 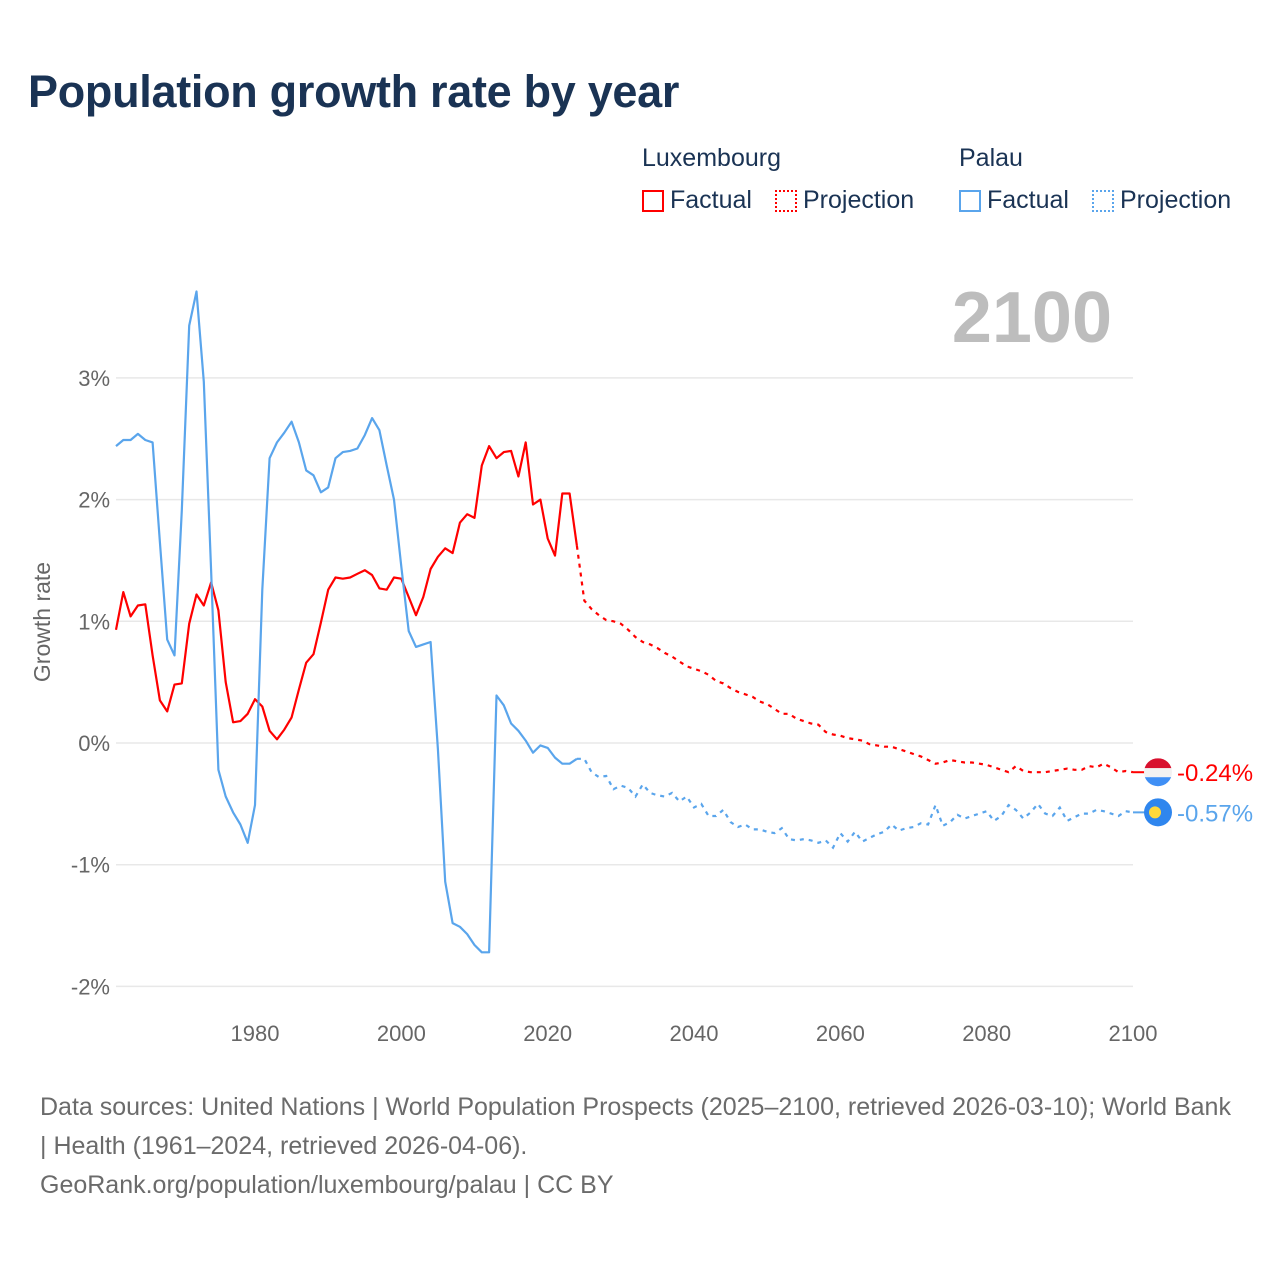 What do you see at coordinates (1215, 773) in the screenshot?
I see `luxembourg-end-label: -0.24%` at bounding box center [1215, 773].